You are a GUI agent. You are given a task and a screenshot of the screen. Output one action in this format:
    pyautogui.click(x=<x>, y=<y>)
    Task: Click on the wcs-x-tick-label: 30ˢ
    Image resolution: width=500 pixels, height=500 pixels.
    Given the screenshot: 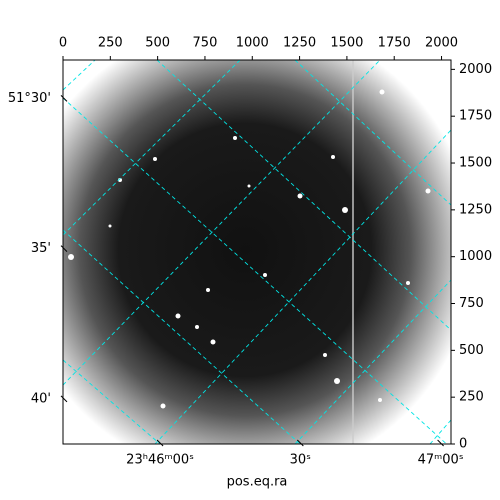 What is the action you would take?
    pyautogui.click(x=301, y=460)
    